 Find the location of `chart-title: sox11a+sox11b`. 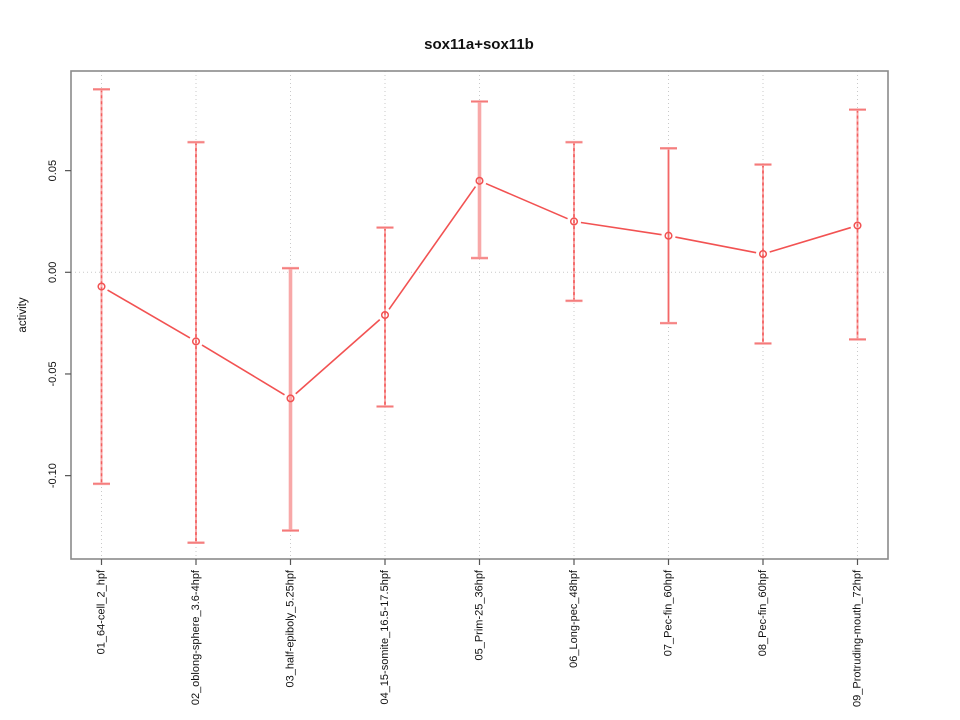

chart-title: sox11a+sox11b is located at coordinates (479, 44).